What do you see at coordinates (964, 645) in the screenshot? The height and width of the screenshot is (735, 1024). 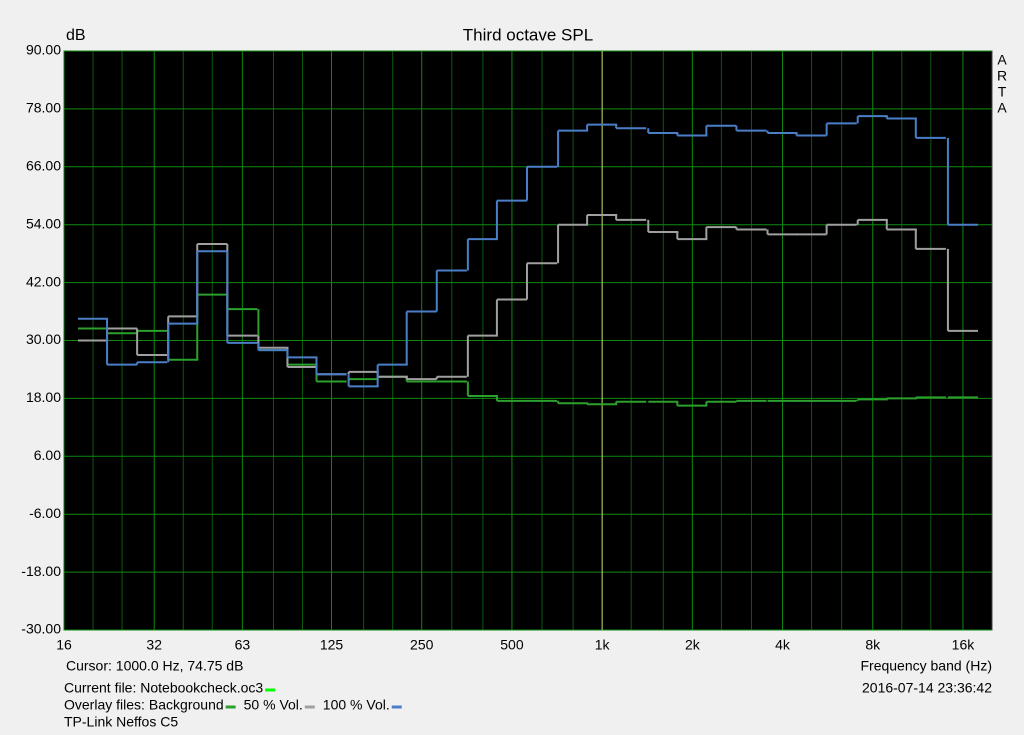 I see `x-tick-label: 16k` at bounding box center [964, 645].